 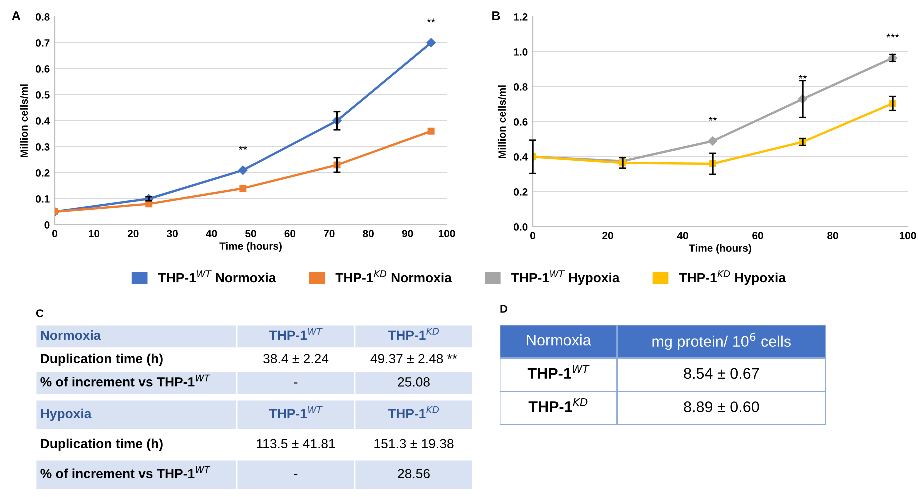 What do you see at coordinates (496, 16) in the screenshot?
I see `chart-title: B` at bounding box center [496, 16].